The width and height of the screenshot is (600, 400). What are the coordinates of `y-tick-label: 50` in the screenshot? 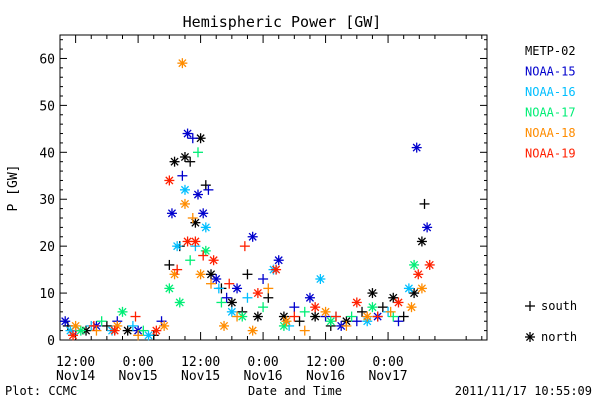 It's located at (47, 106).